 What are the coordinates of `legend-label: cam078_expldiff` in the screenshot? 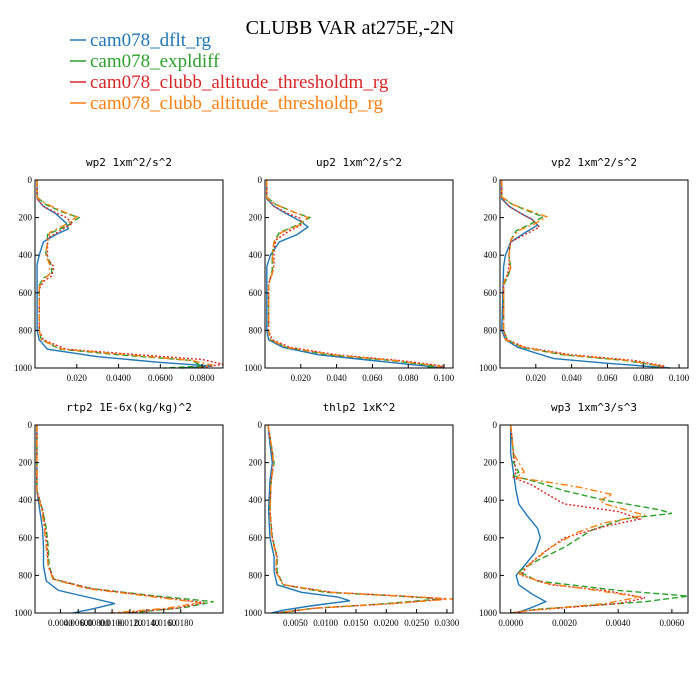 It's located at (155, 61).